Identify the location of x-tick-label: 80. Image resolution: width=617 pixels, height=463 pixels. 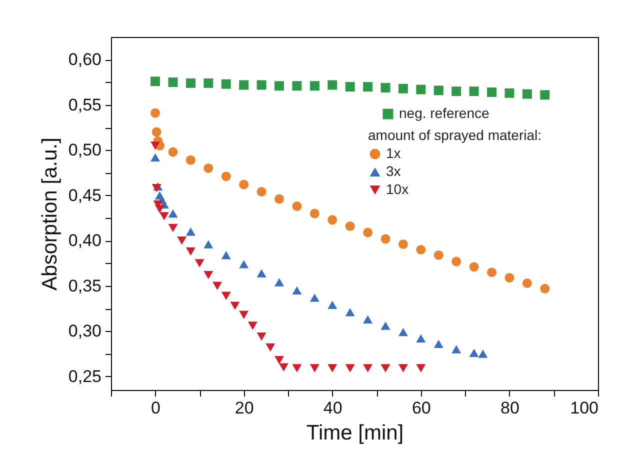
(510, 408).